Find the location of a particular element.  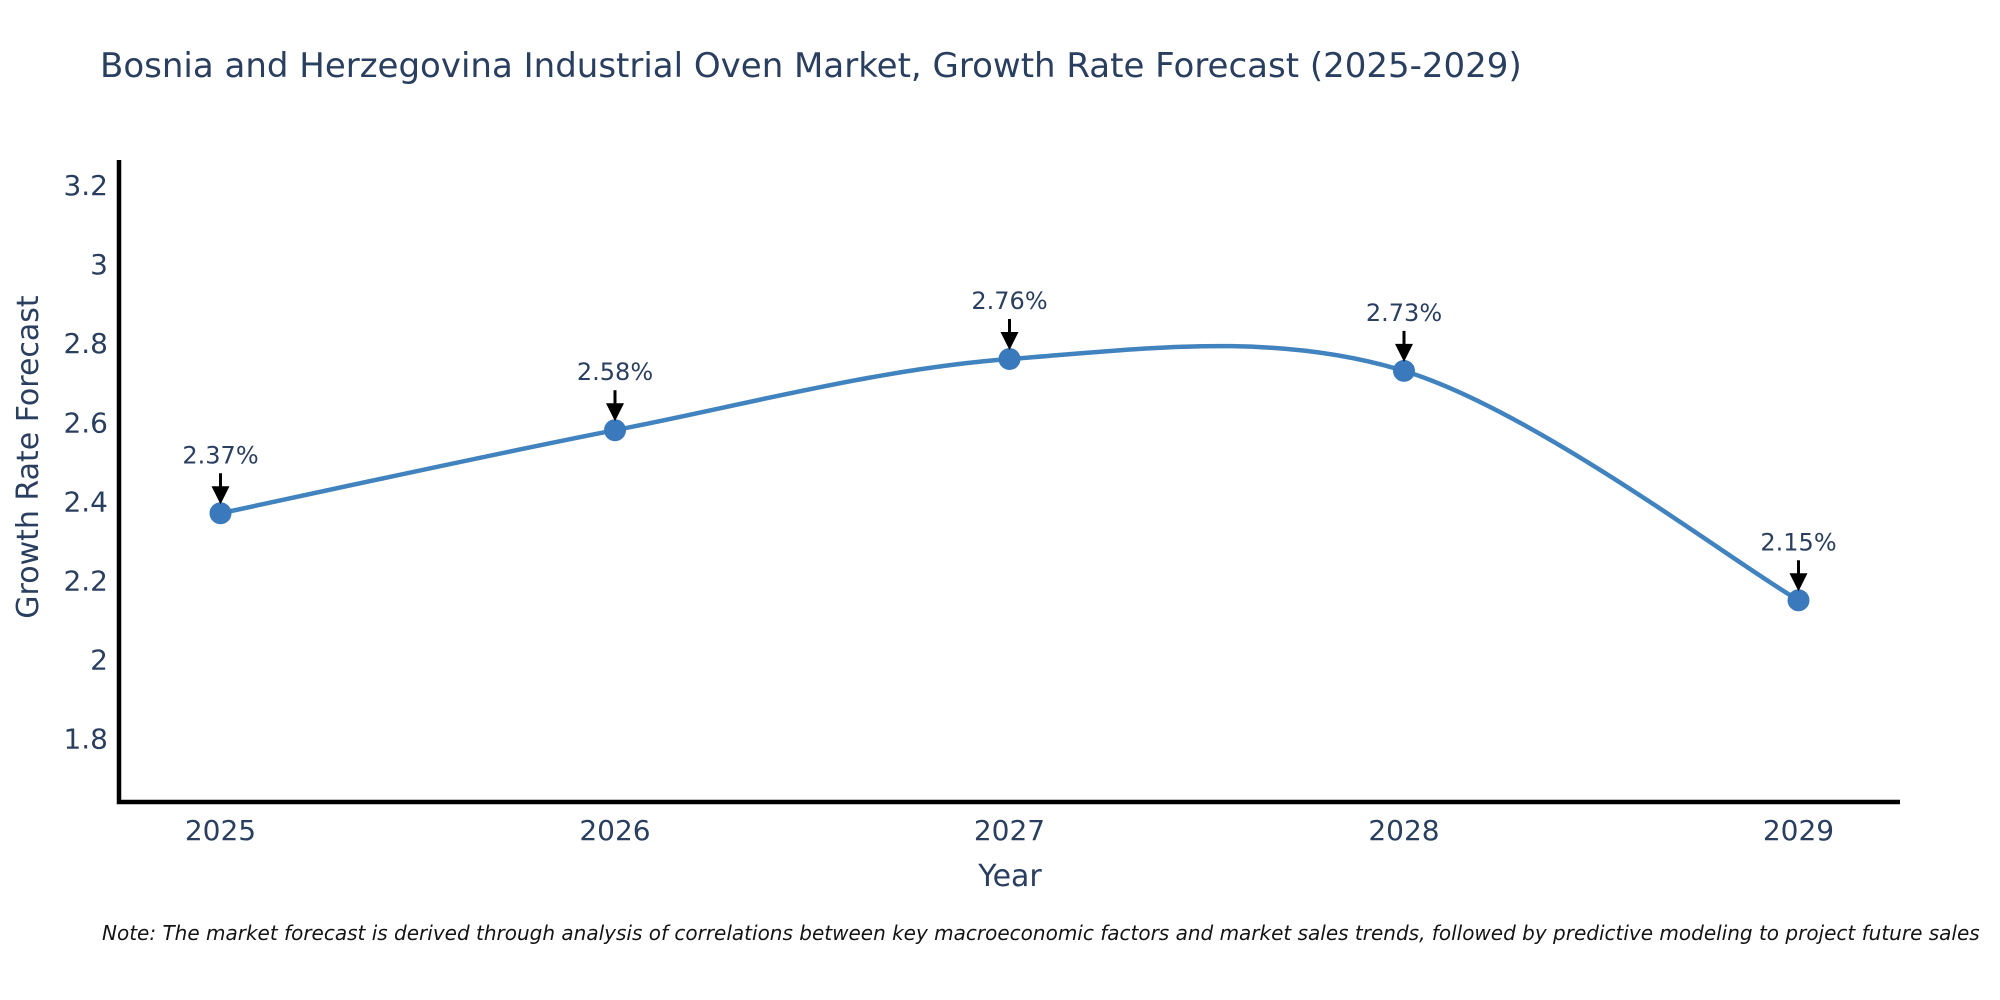

x-tick-label: 2028 is located at coordinates (1403, 830).